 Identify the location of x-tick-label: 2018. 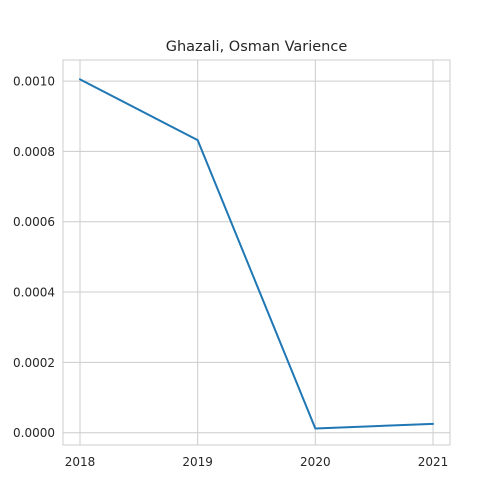
(80, 462).